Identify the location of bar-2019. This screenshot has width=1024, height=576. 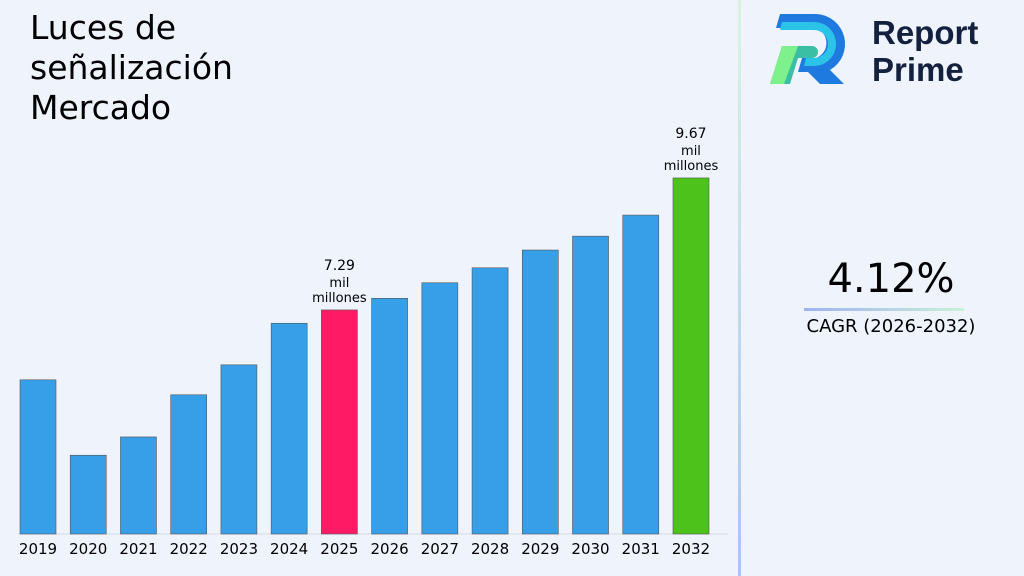
(38, 457).